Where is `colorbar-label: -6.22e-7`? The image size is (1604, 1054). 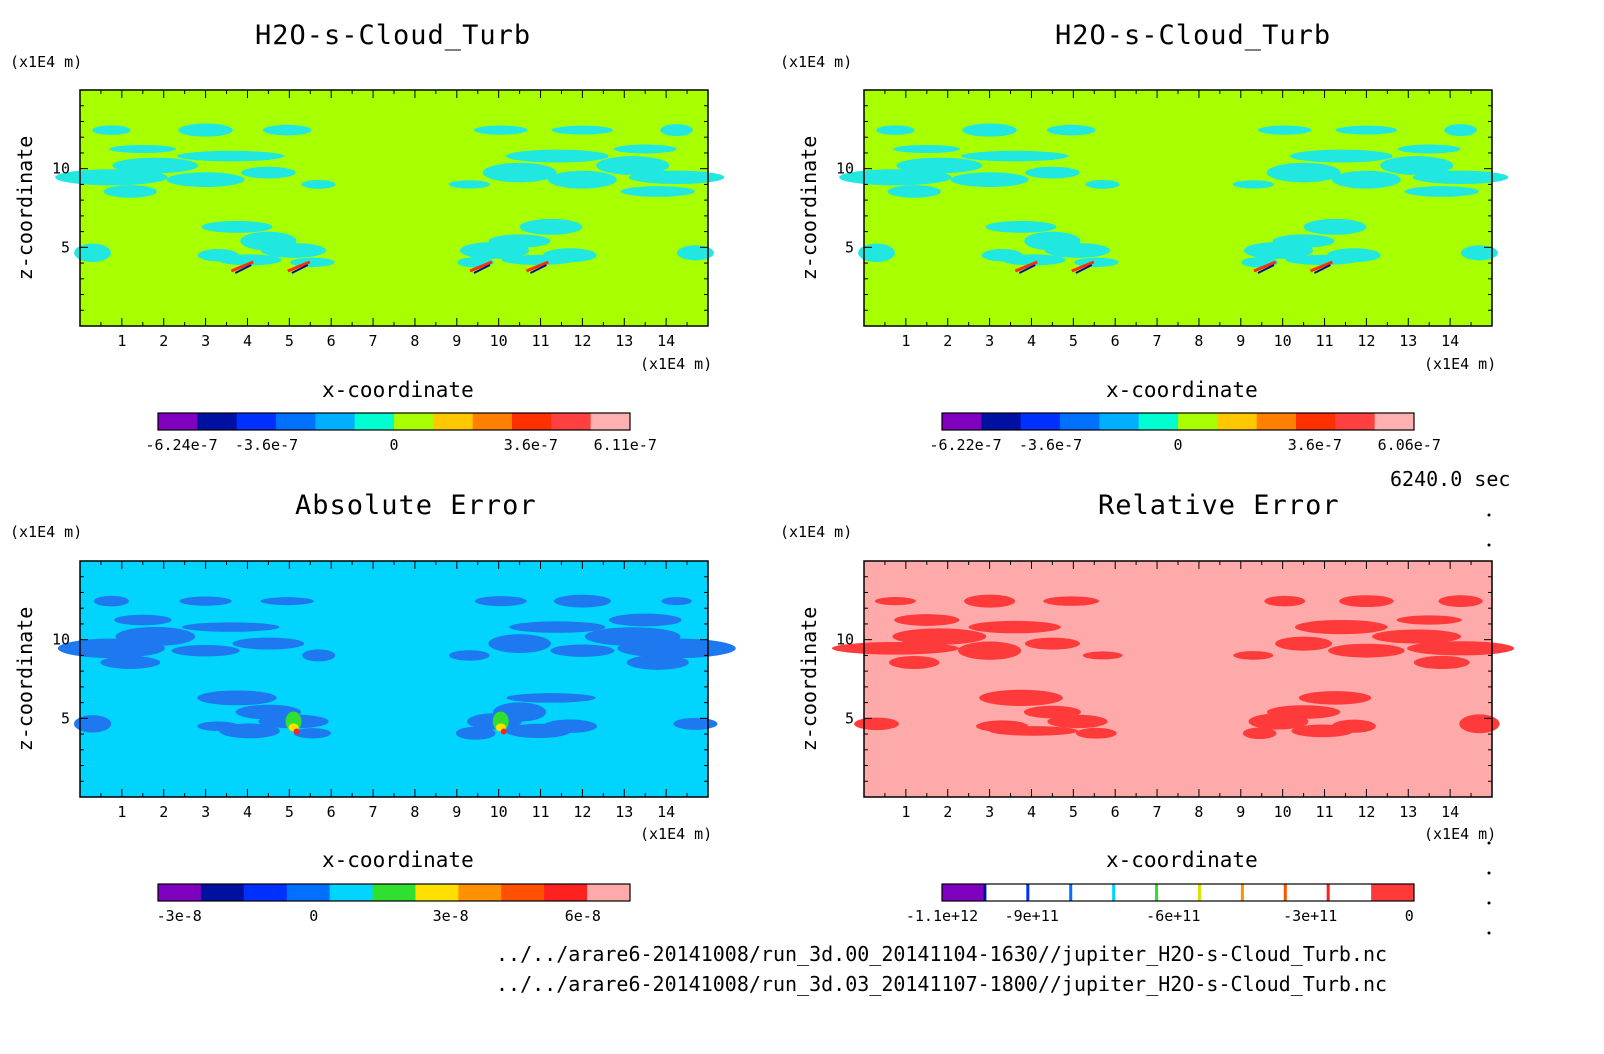 colorbar-label: -6.22e-7 is located at coordinates (965, 445).